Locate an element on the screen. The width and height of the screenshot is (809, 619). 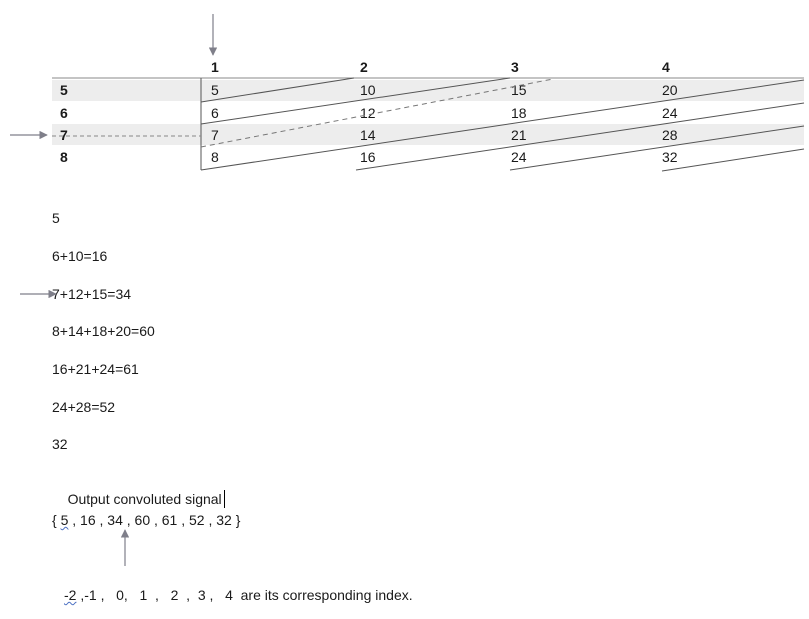
table-cell: 12 is located at coordinates (368, 113).